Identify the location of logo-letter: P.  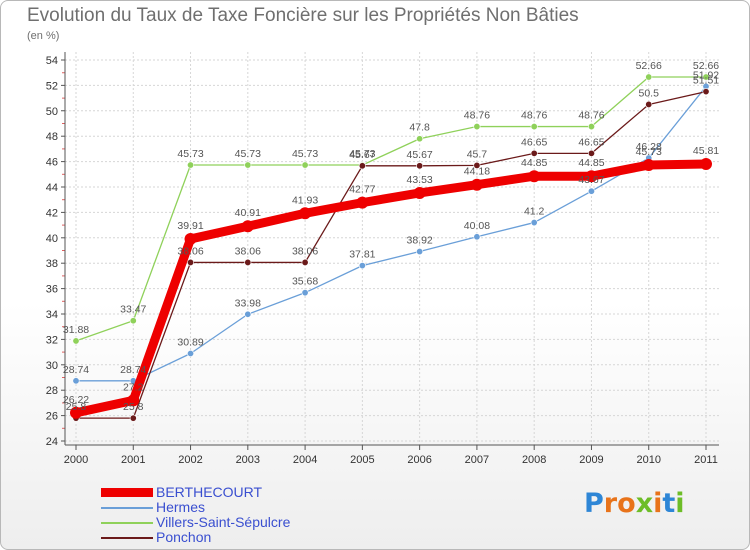
(594, 503).